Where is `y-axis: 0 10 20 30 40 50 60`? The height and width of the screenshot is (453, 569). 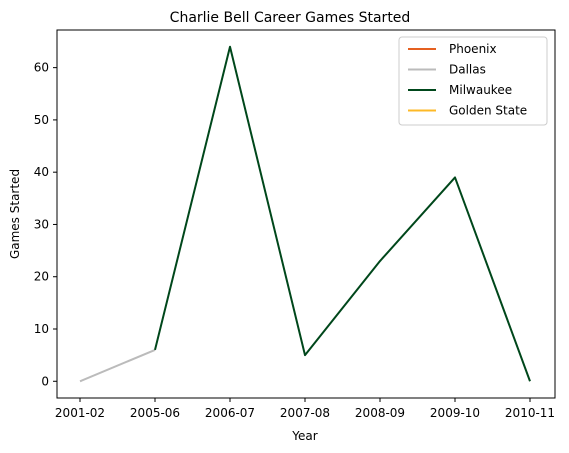 y-axis: 0 10 20 30 40 50 60 is located at coordinates (45, 224).